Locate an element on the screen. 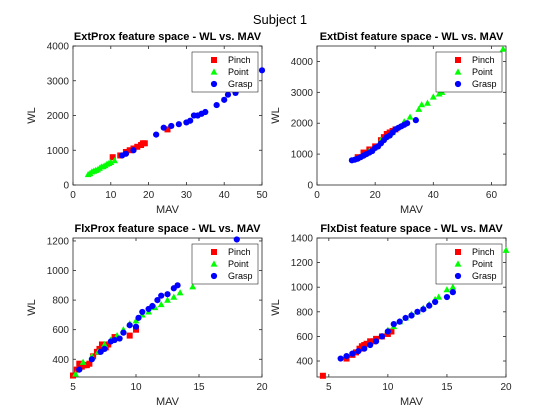 The height and width of the screenshot is (420, 560). legend-marker-pinch is located at coordinates (458, 252).